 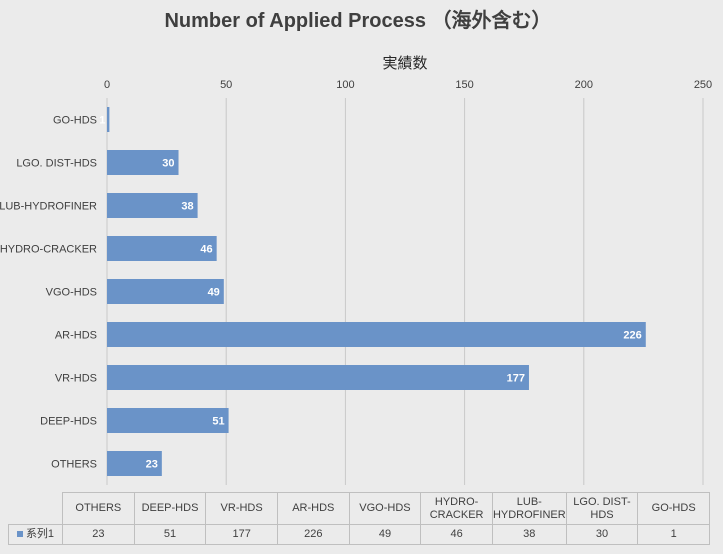 What do you see at coordinates (464, 85) in the screenshot?
I see `x-tick-label: 150` at bounding box center [464, 85].